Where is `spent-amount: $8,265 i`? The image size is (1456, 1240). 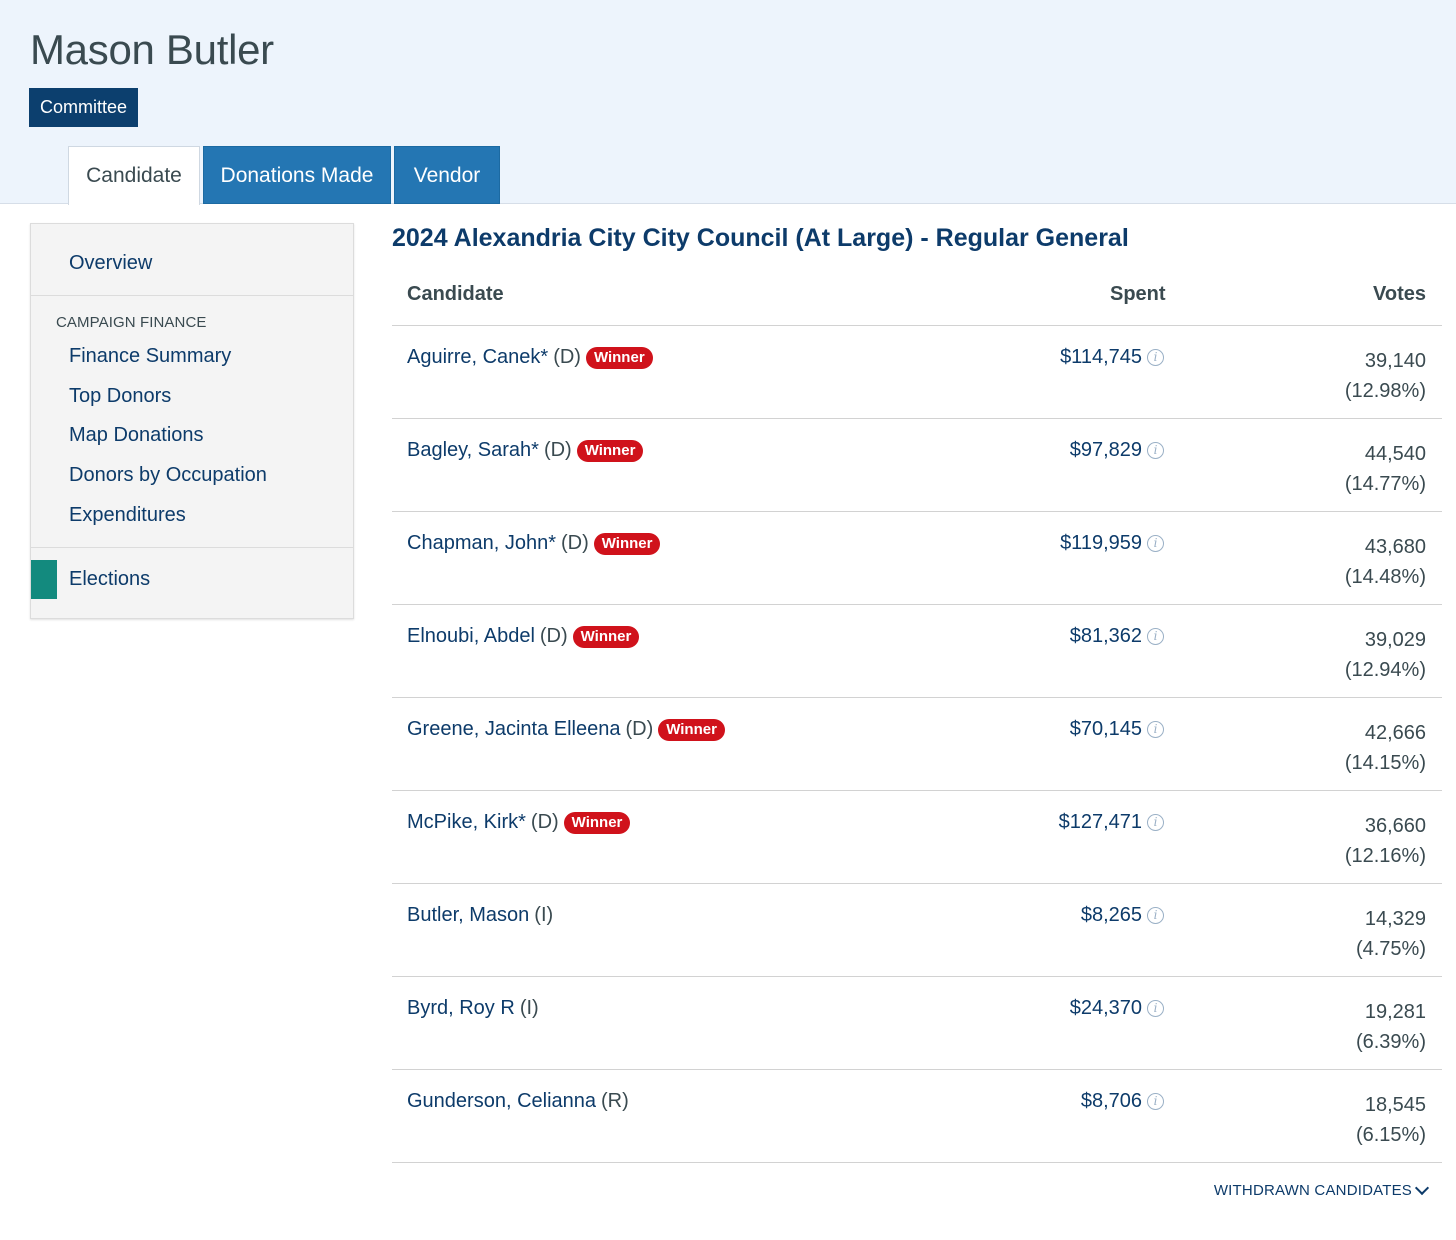 spent-amount: $8,265 i is located at coordinates (1122, 915).